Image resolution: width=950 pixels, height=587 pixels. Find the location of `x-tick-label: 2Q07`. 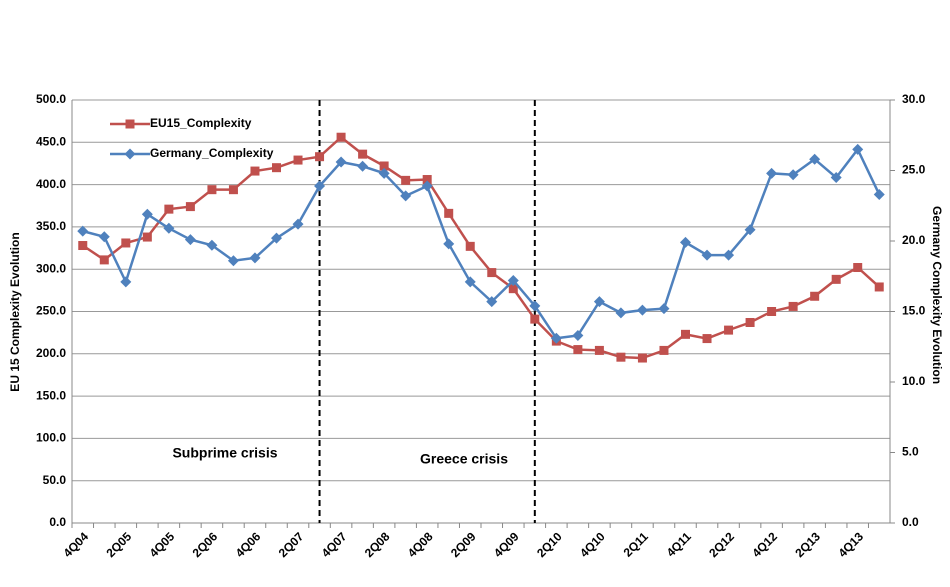

x-tick-label: 2Q07 is located at coordinates (291, 544).